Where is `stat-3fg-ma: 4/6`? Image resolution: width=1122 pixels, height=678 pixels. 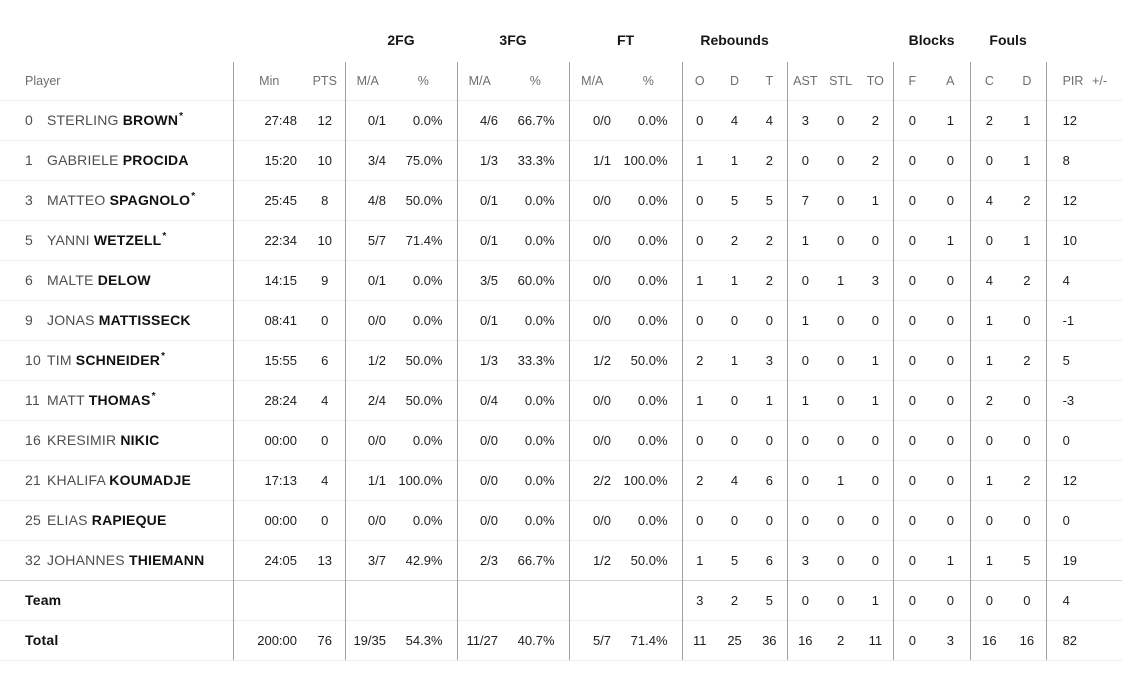
stat-3fg-ma: 4/6 is located at coordinates (479, 119).